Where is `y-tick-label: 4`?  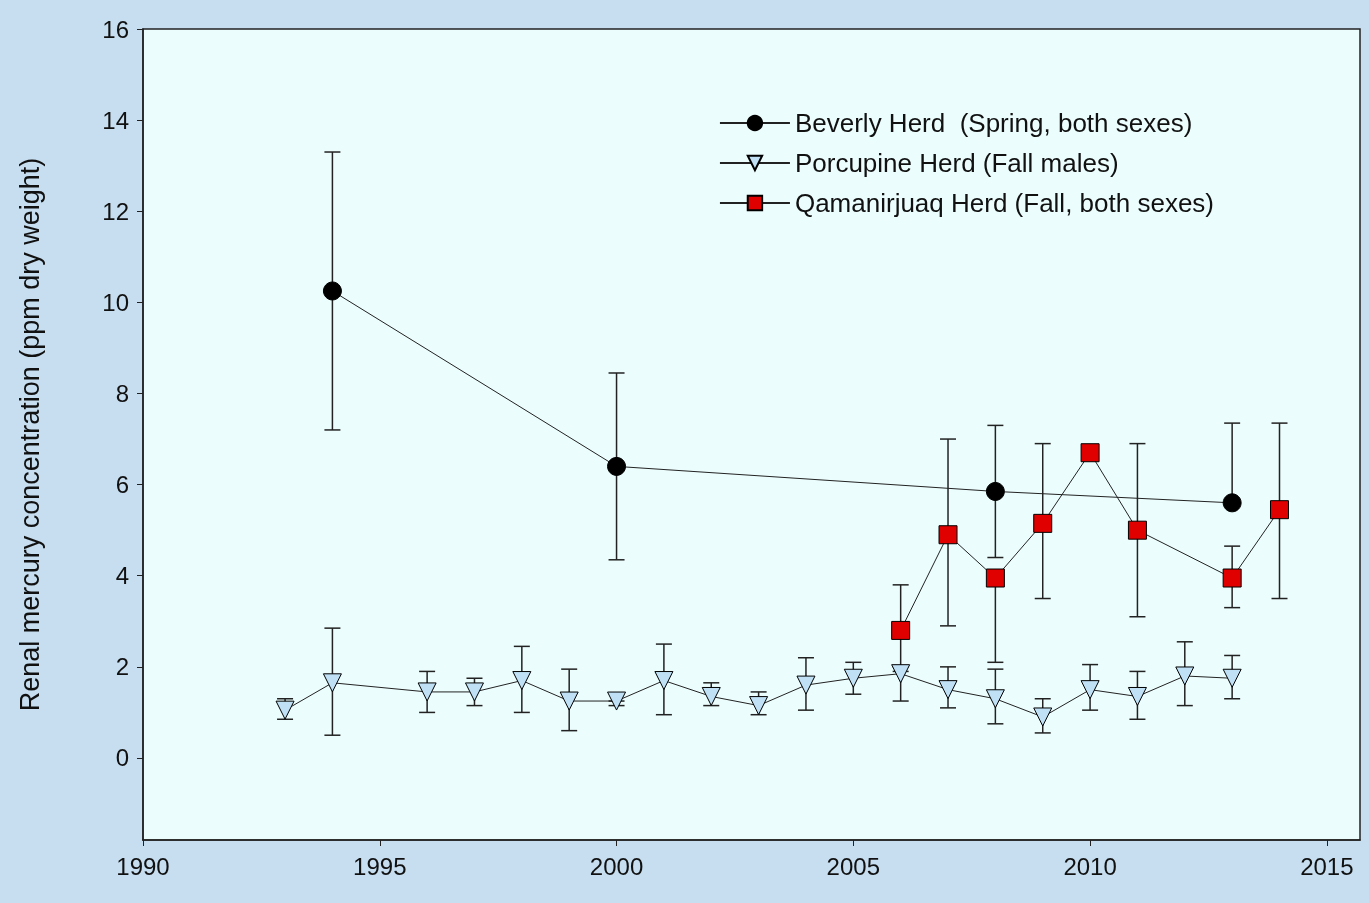
y-tick-label: 4 is located at coordinates (122, 576).